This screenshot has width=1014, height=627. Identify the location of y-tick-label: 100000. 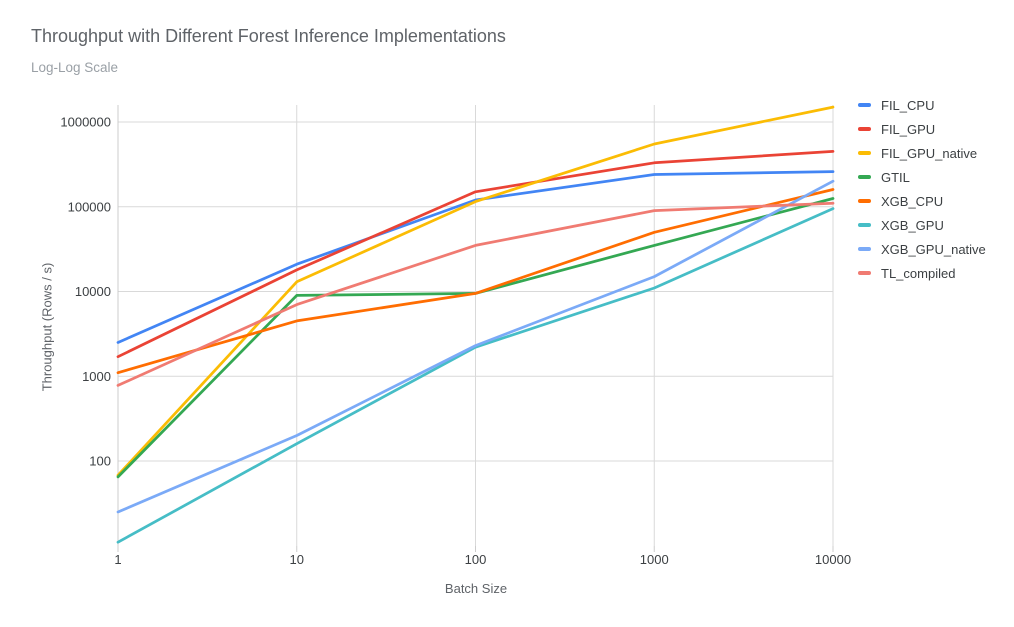
(89, 206).